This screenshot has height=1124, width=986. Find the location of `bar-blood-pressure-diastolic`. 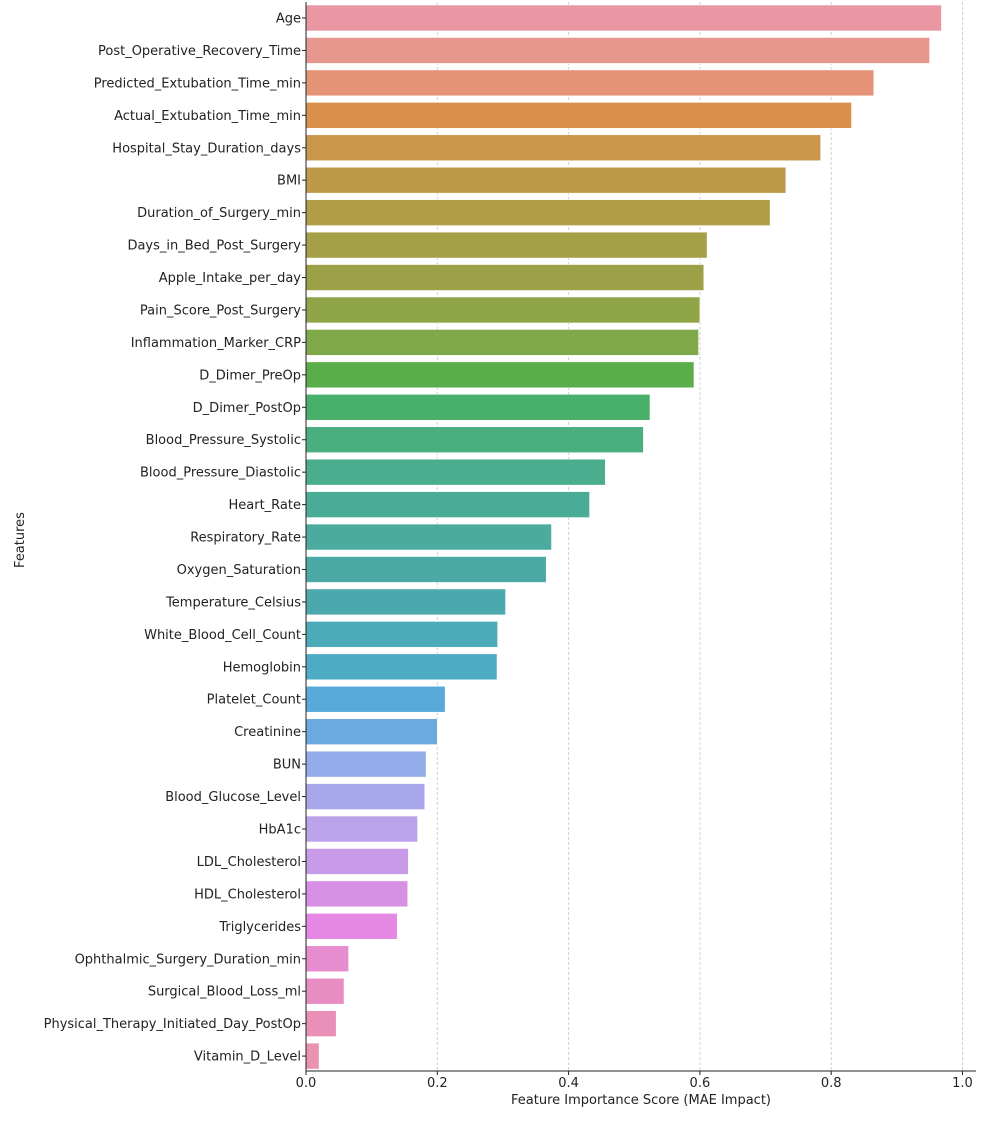

bar-blood-pressure-diastolic is located at coordinates (455, 472).